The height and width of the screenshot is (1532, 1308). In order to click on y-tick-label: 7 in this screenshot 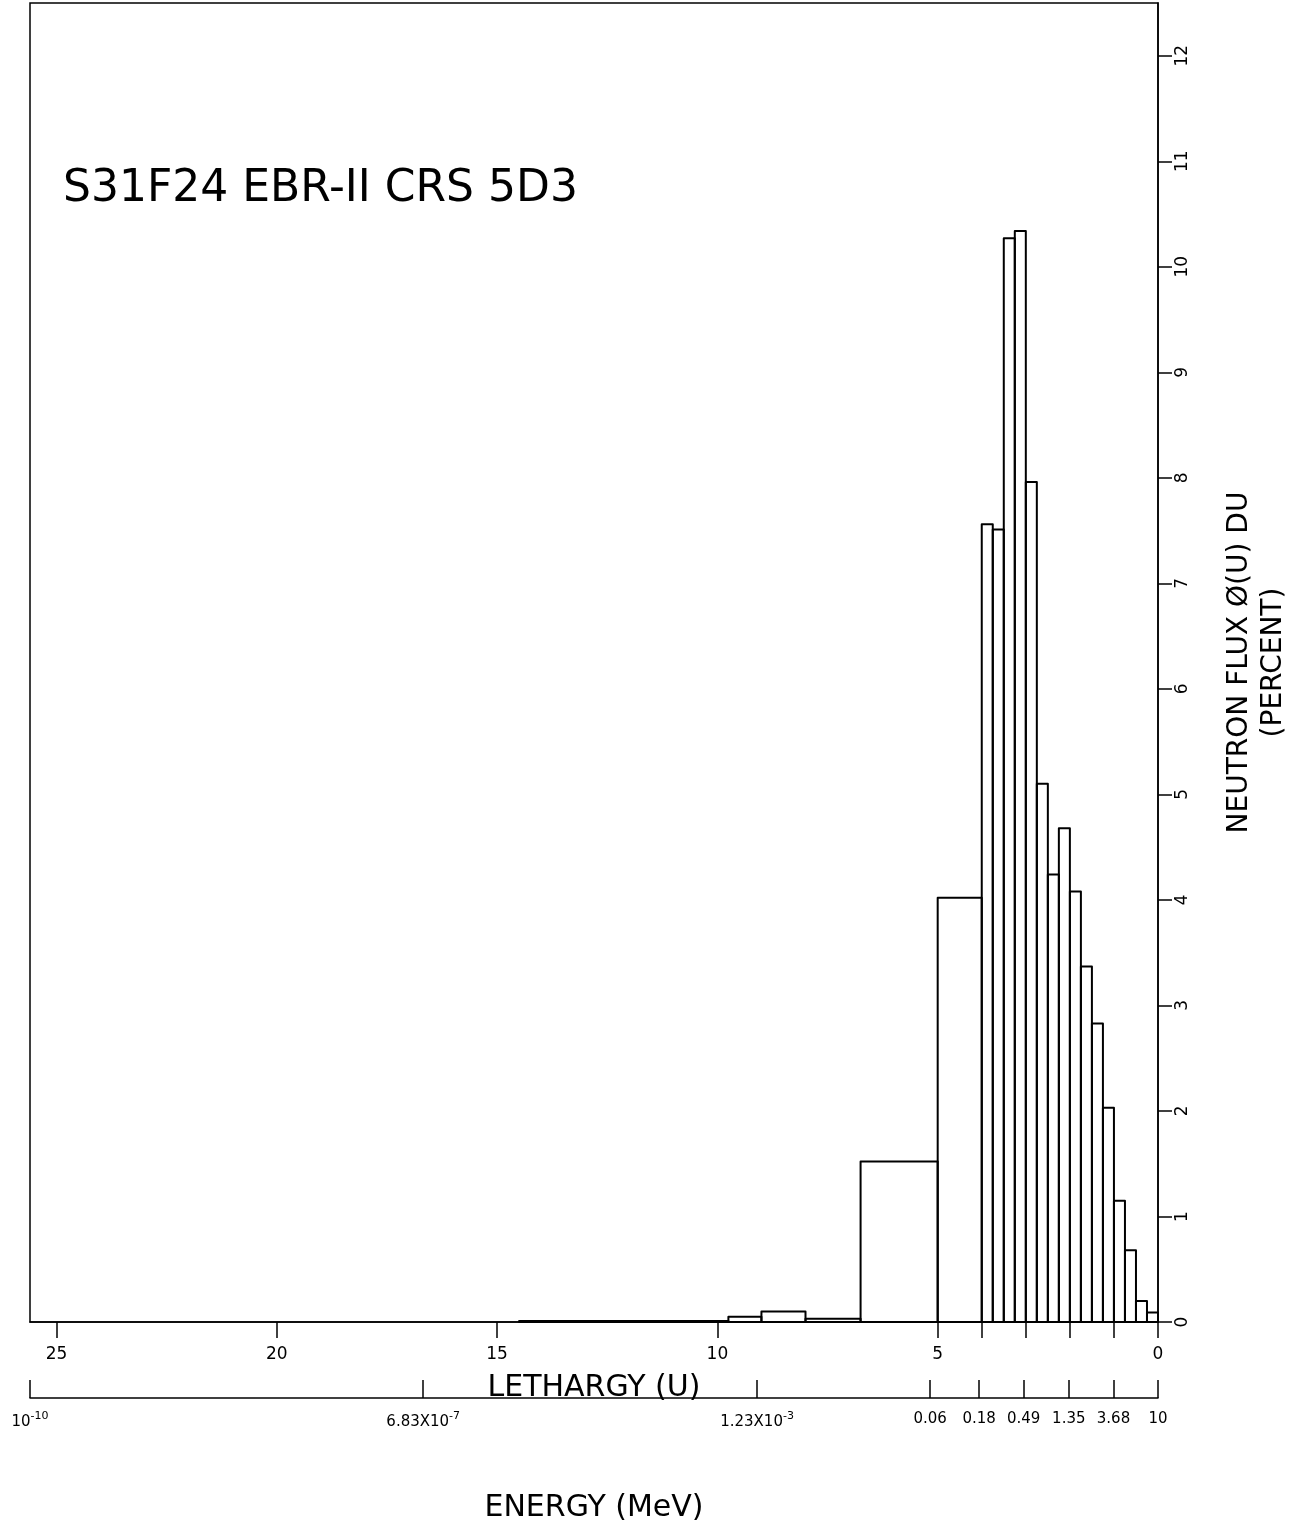, I will do `click(1180, 583)`.